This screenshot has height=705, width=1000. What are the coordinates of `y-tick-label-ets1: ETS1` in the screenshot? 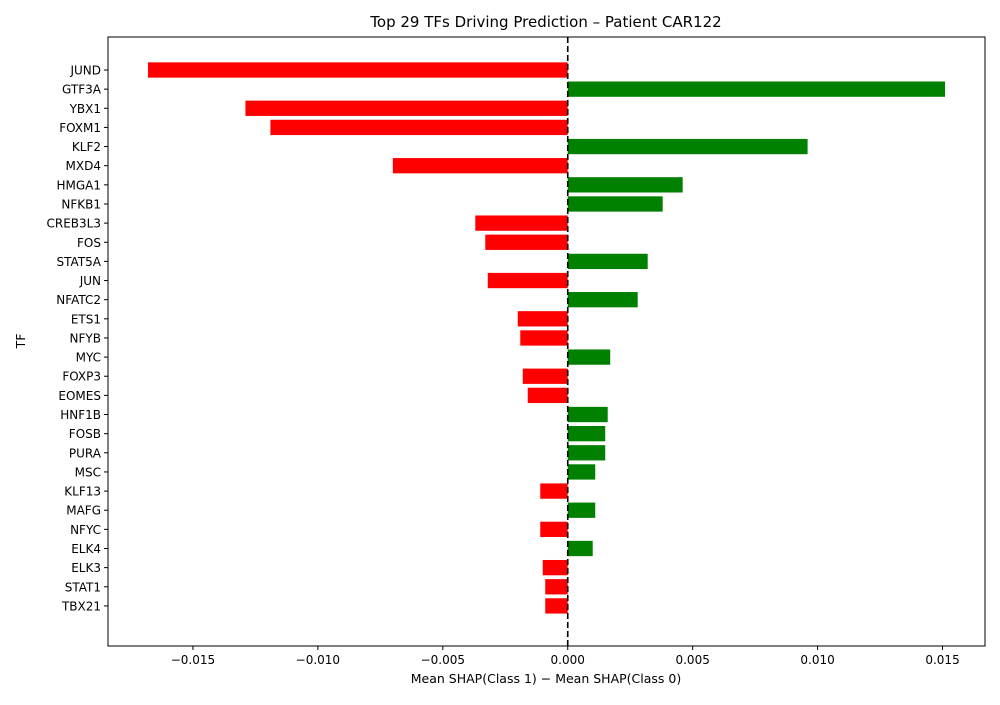 It's located at (86, 319).